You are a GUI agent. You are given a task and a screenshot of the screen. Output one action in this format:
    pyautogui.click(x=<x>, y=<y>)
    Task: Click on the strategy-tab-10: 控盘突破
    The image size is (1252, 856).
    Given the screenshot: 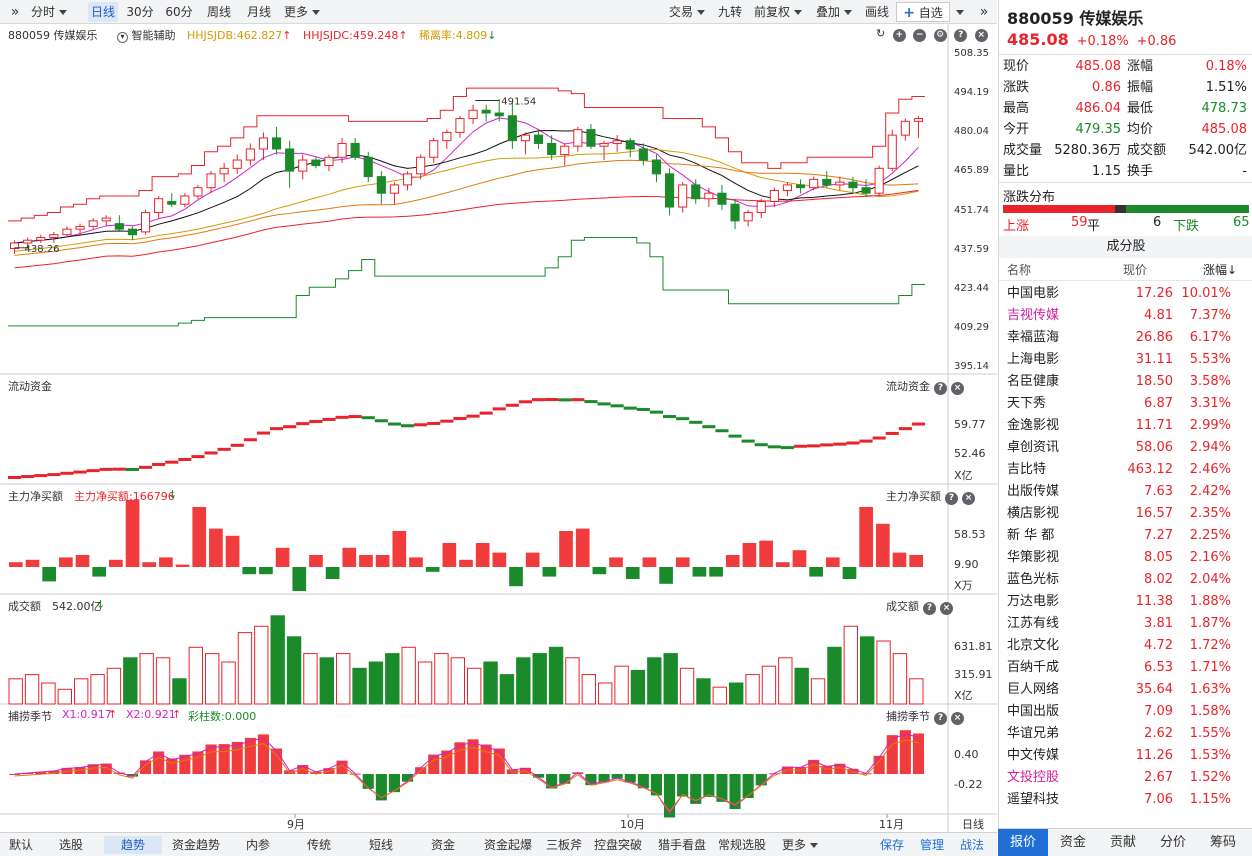 What is the action you would take?
    pyautogui.click(x=617, y=845)
    